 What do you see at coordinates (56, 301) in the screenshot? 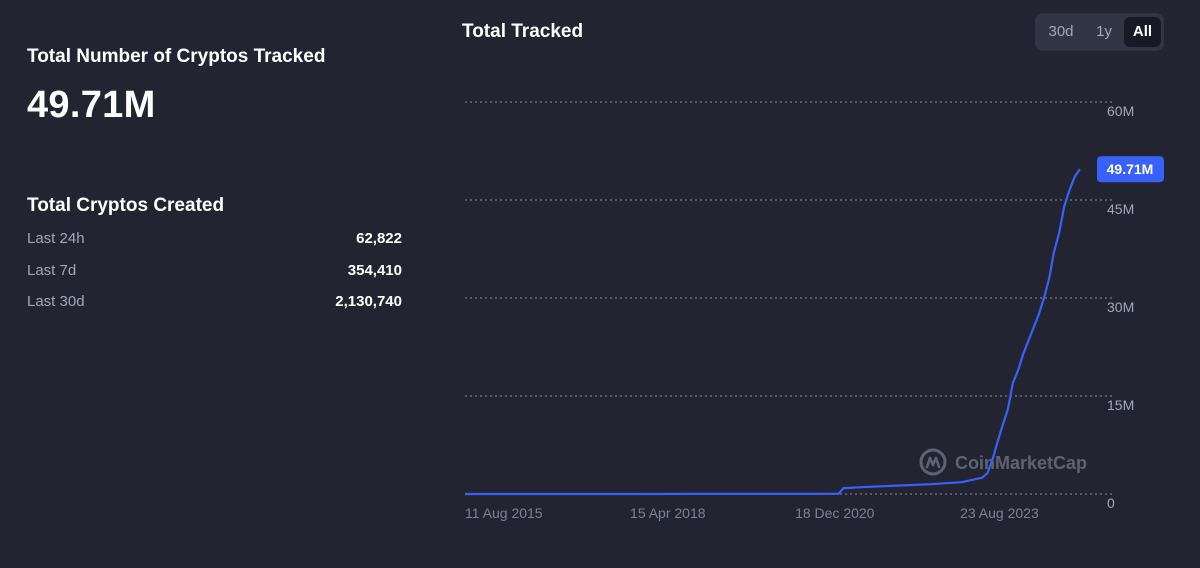
I see `stat-label: Last 30d` at bounding box center [56, 301].